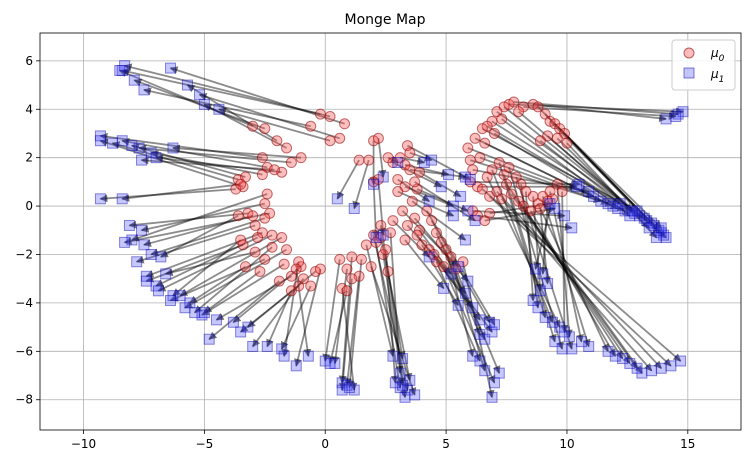 The height and width of the screenshot is (464, 751). I want to click on legend: μ0 μ1, so click(703, 65).